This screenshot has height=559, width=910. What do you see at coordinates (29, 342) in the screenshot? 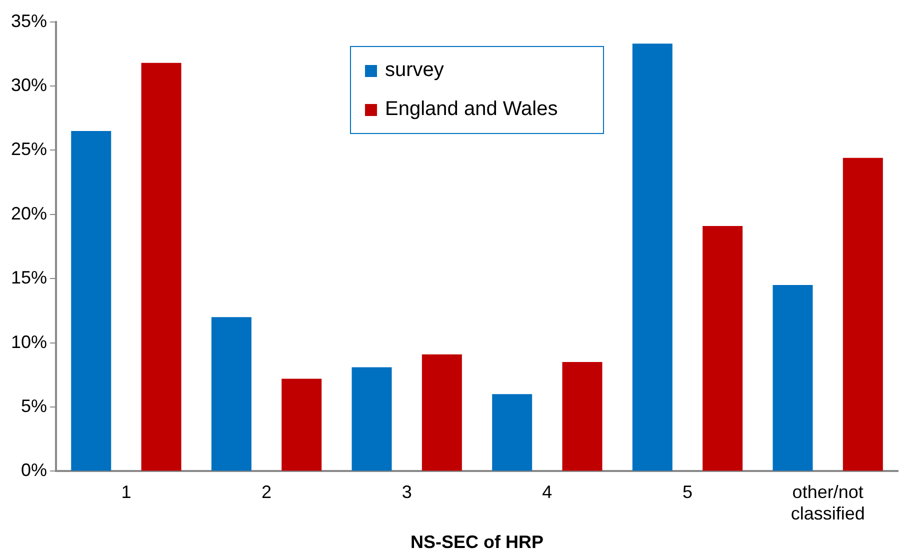
I see `y-tick-label: 10%` at bounding box center [29, 342].